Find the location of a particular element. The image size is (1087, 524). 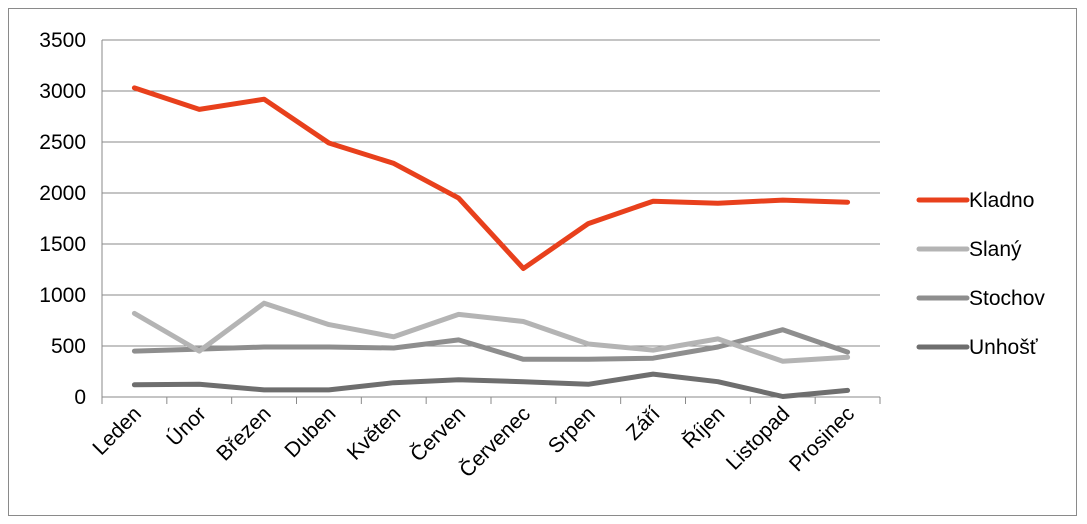

y-axis-tick-labels: 0 500 1000 1500 2000 2500 3000 3500 is located at coordinates (62, 219).